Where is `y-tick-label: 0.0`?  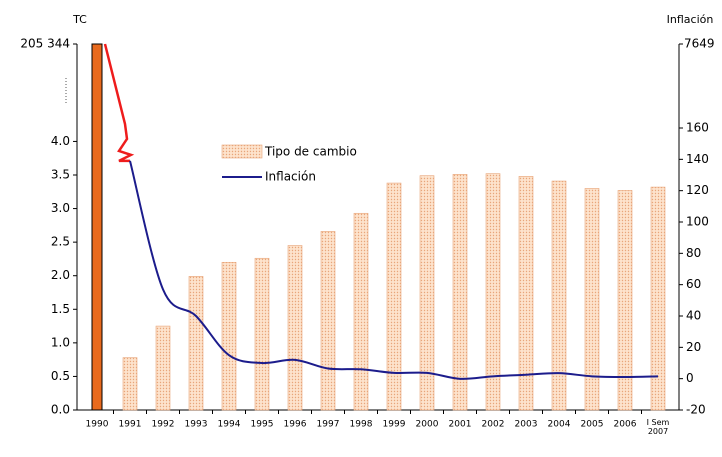 y-tick-label: 0.0 is located at coordinates (60, 410).